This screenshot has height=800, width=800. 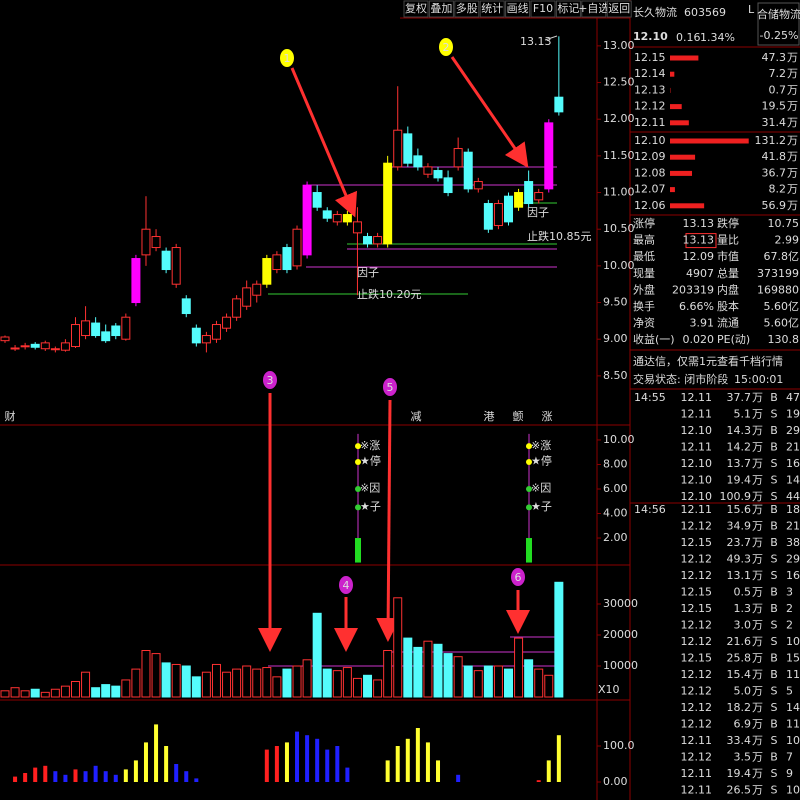 What do you see at coordinates (650, 205) in the screenshot?
I see `book-price: 12.06` at bounding box center [650, 205].